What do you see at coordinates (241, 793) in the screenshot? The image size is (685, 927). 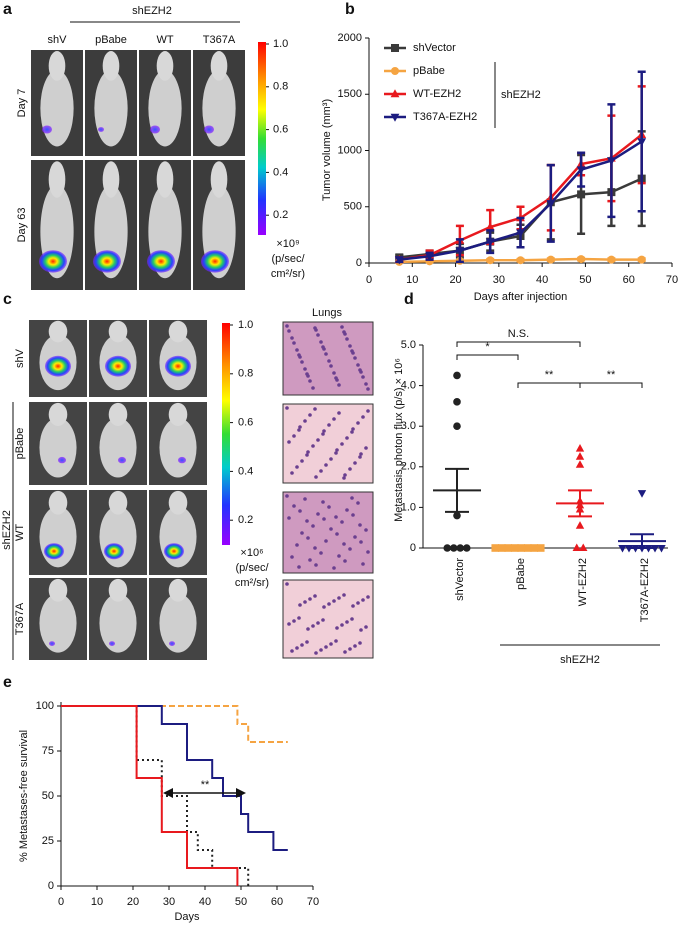 I see `arrow-head` at bounding box center [241, 793].